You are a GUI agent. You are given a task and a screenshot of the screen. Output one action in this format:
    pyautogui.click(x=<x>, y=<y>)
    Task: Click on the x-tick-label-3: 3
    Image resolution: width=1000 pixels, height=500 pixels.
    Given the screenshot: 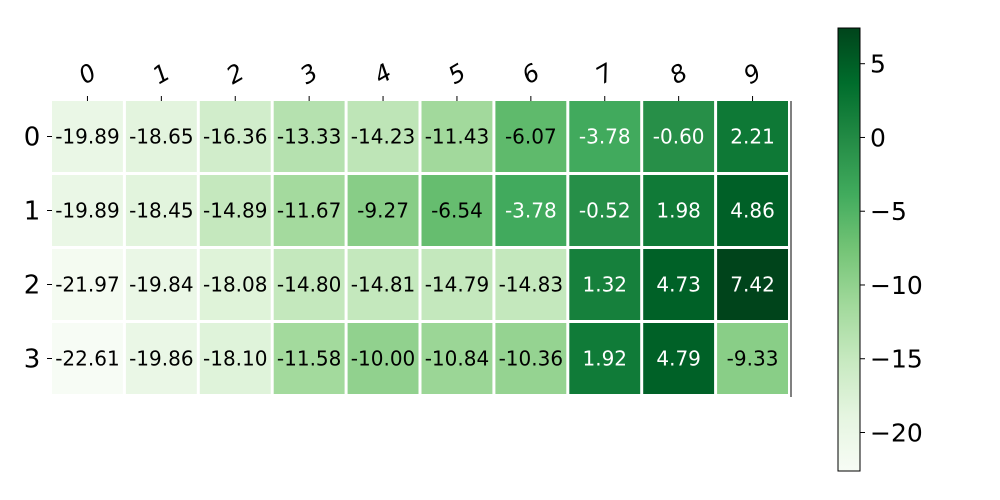 What is the action you would take?
    pyautogui.click(x=309, y=74)
    